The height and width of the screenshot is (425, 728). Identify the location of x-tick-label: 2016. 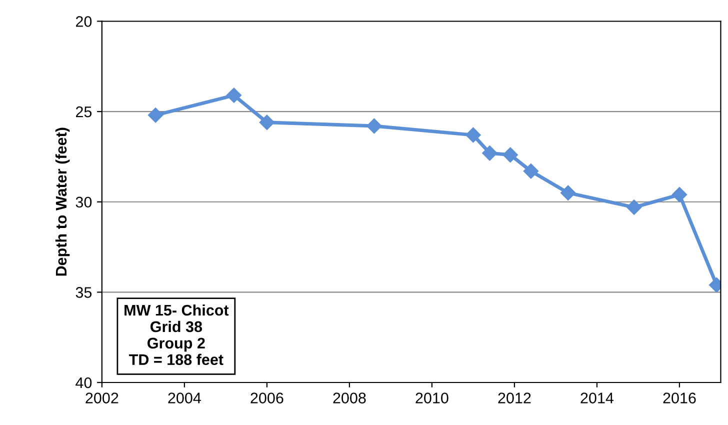
(679, 398).